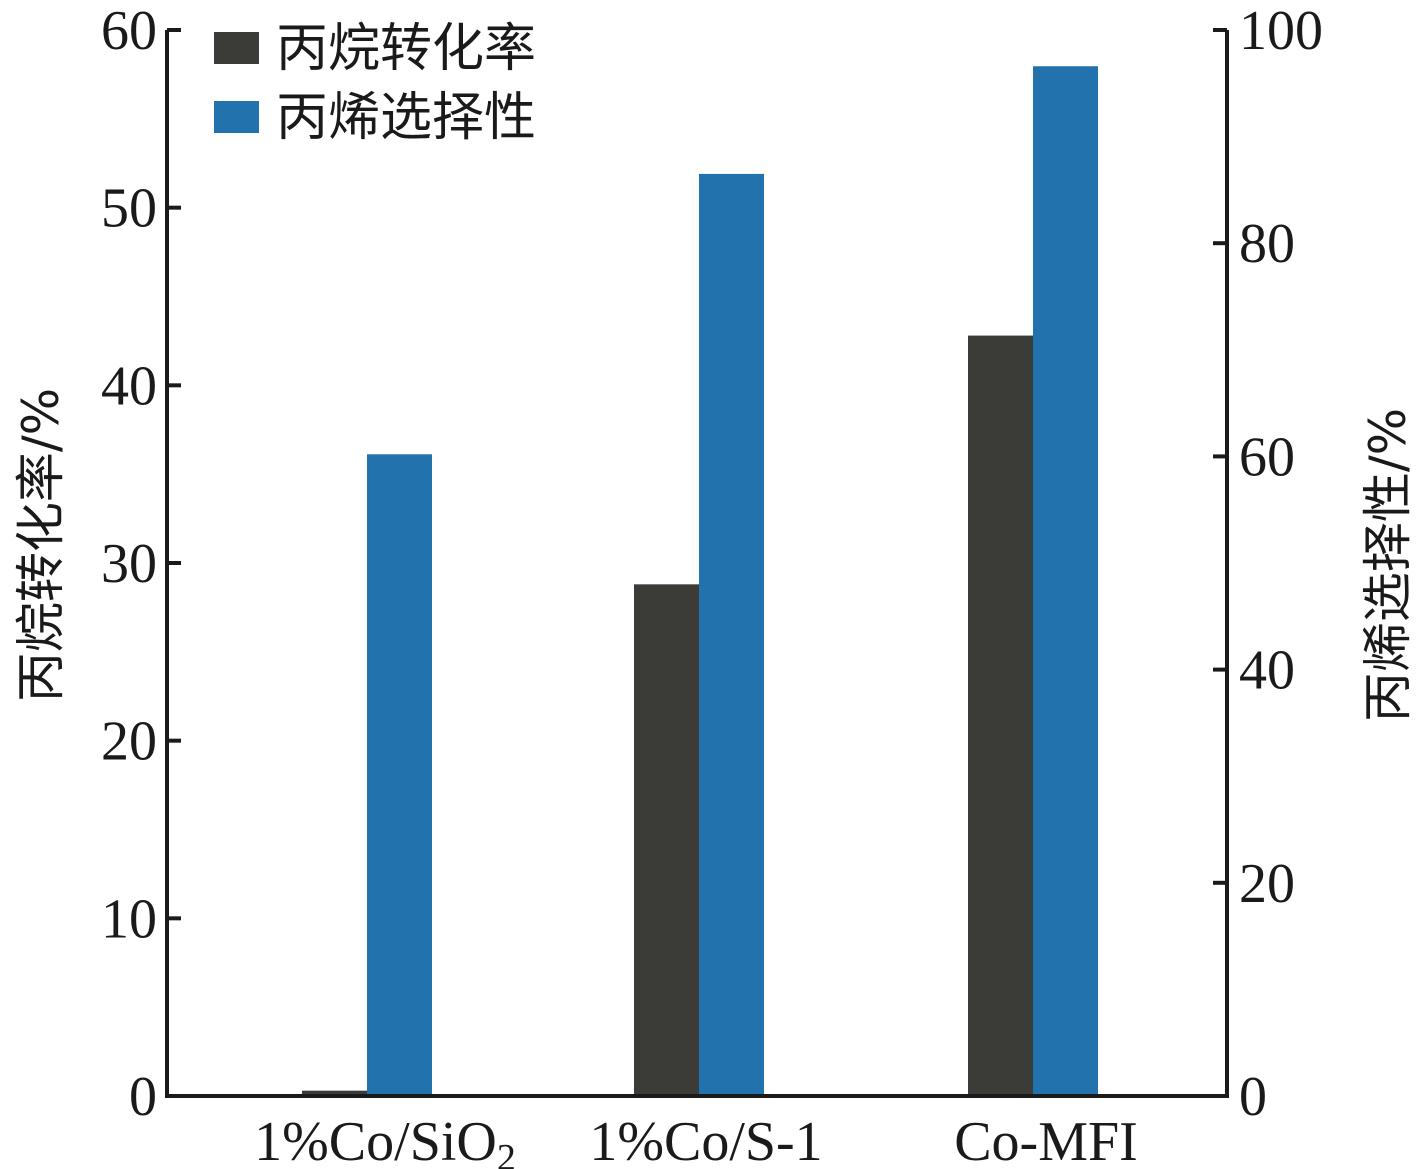 The width and height of the screenshot is (1417, 1169). What do you see at coordinates (1253, 1097) in the screenshot?
I see `right-tick-label: 0` at bounding box center [1253, 1097].